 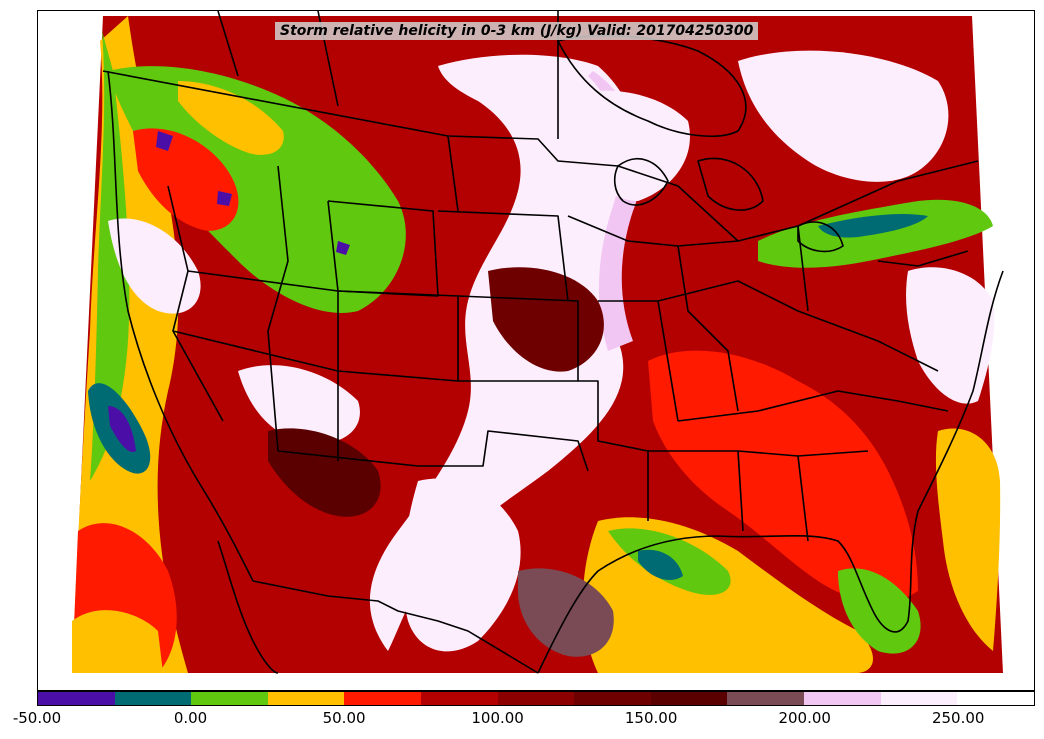 What do you see at coordinates (660, 565) in the screenshot?
I see `gulf-teal` at bounding box center [660, 565].